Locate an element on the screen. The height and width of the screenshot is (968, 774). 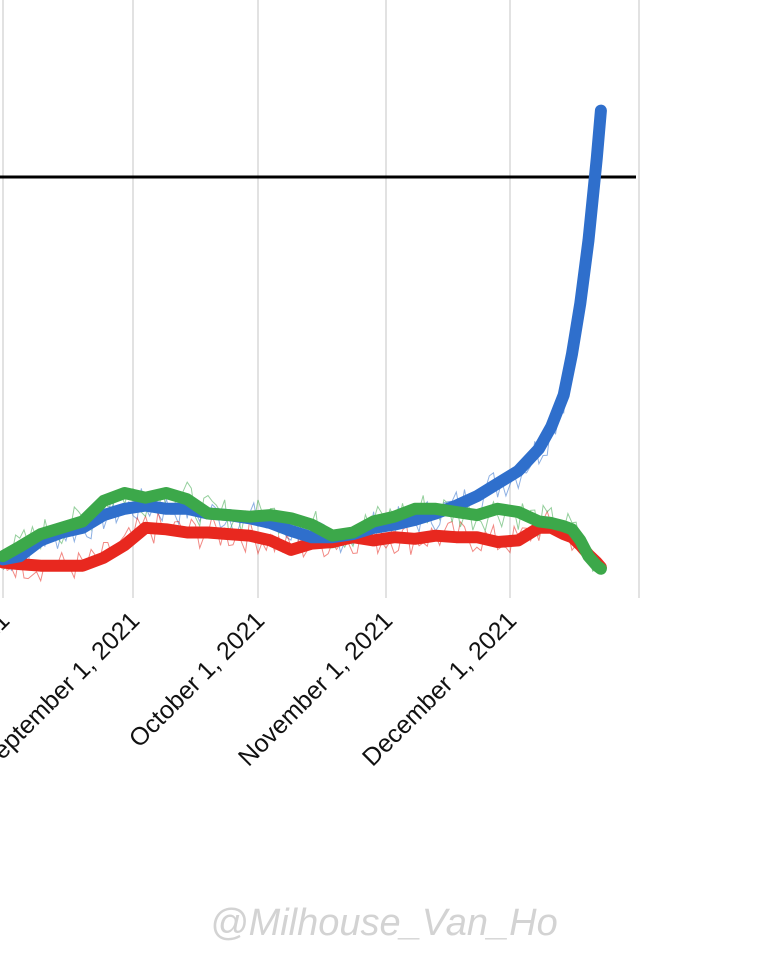
watermark: @Milhouse_Van_Ho is located at coordinates (384, 923).